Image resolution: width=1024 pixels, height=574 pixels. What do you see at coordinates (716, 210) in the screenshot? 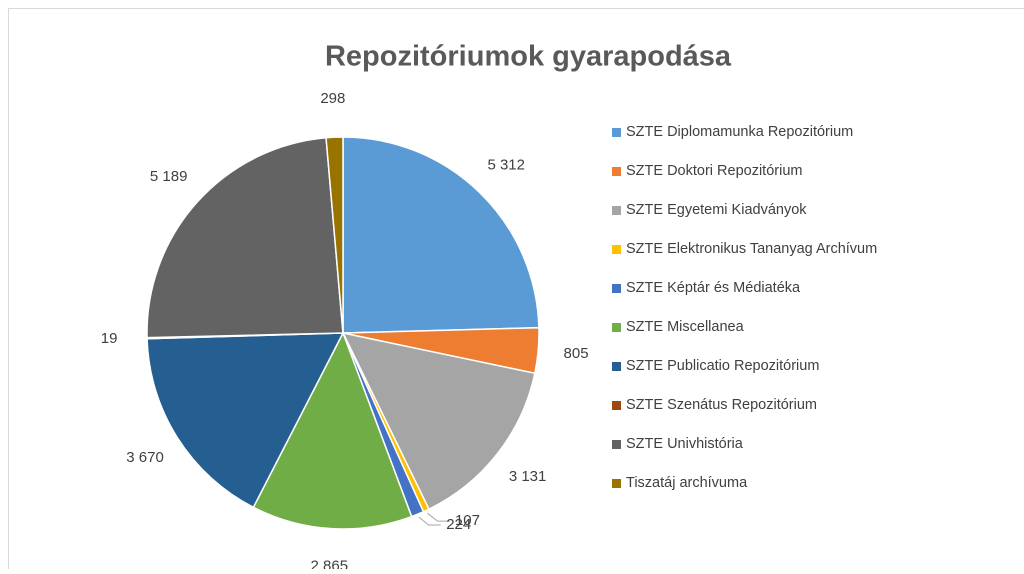
I see `legend-label: SZTE Egyetemi Kiadványok` at bounding box center [716, 210].